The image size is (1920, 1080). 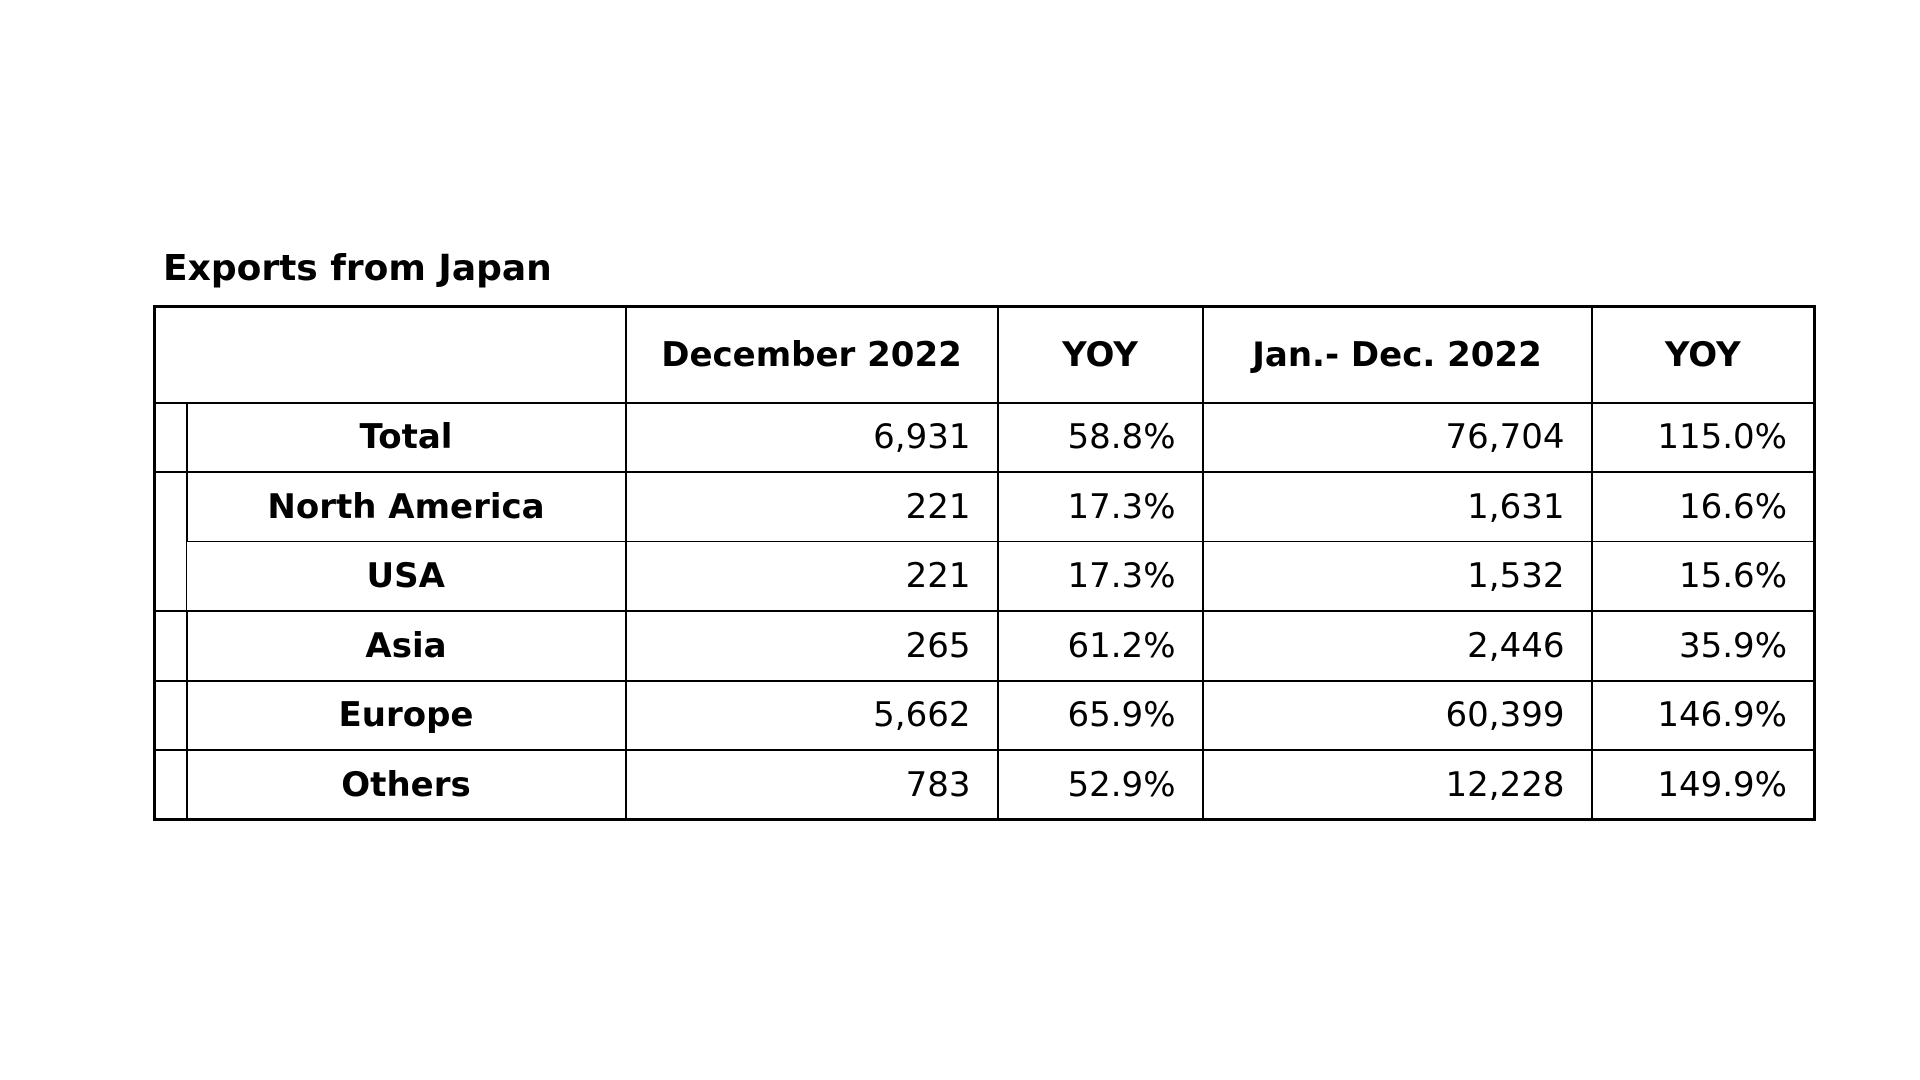 What do you see at coordinates (1397, 354) in the screenshot?
I see `header-cell: Jan.- Dec. 2022` at bounding box center [1397, 354].